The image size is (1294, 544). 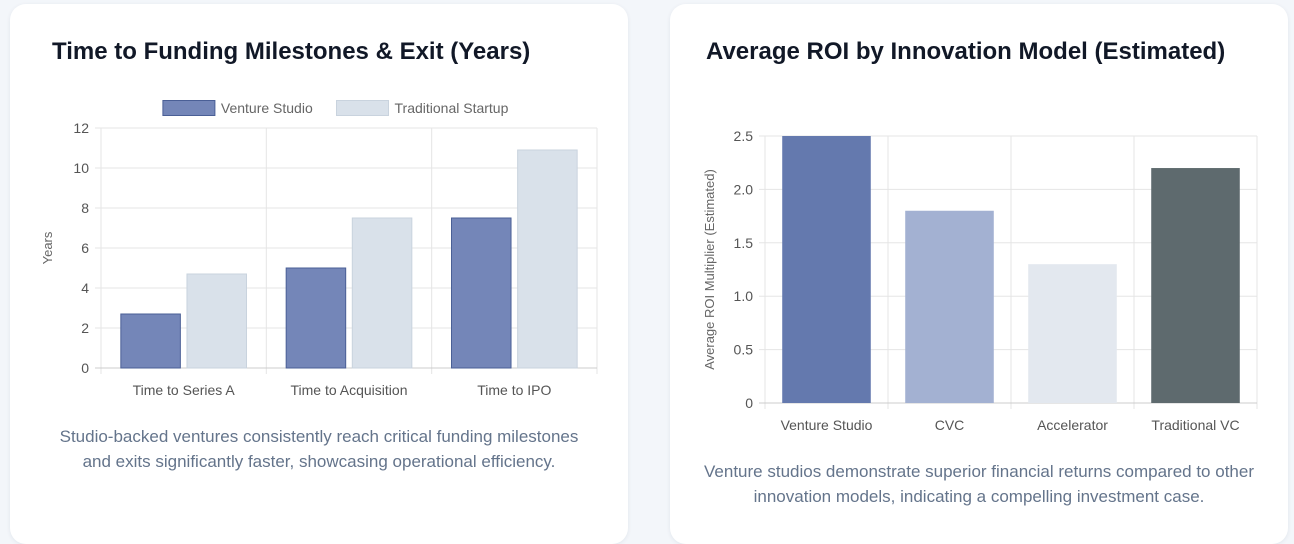 What do you see at coordinates (85, 208) in the screenshot?
I see `y-tick-label: 8` at bounding box center [85, 208].